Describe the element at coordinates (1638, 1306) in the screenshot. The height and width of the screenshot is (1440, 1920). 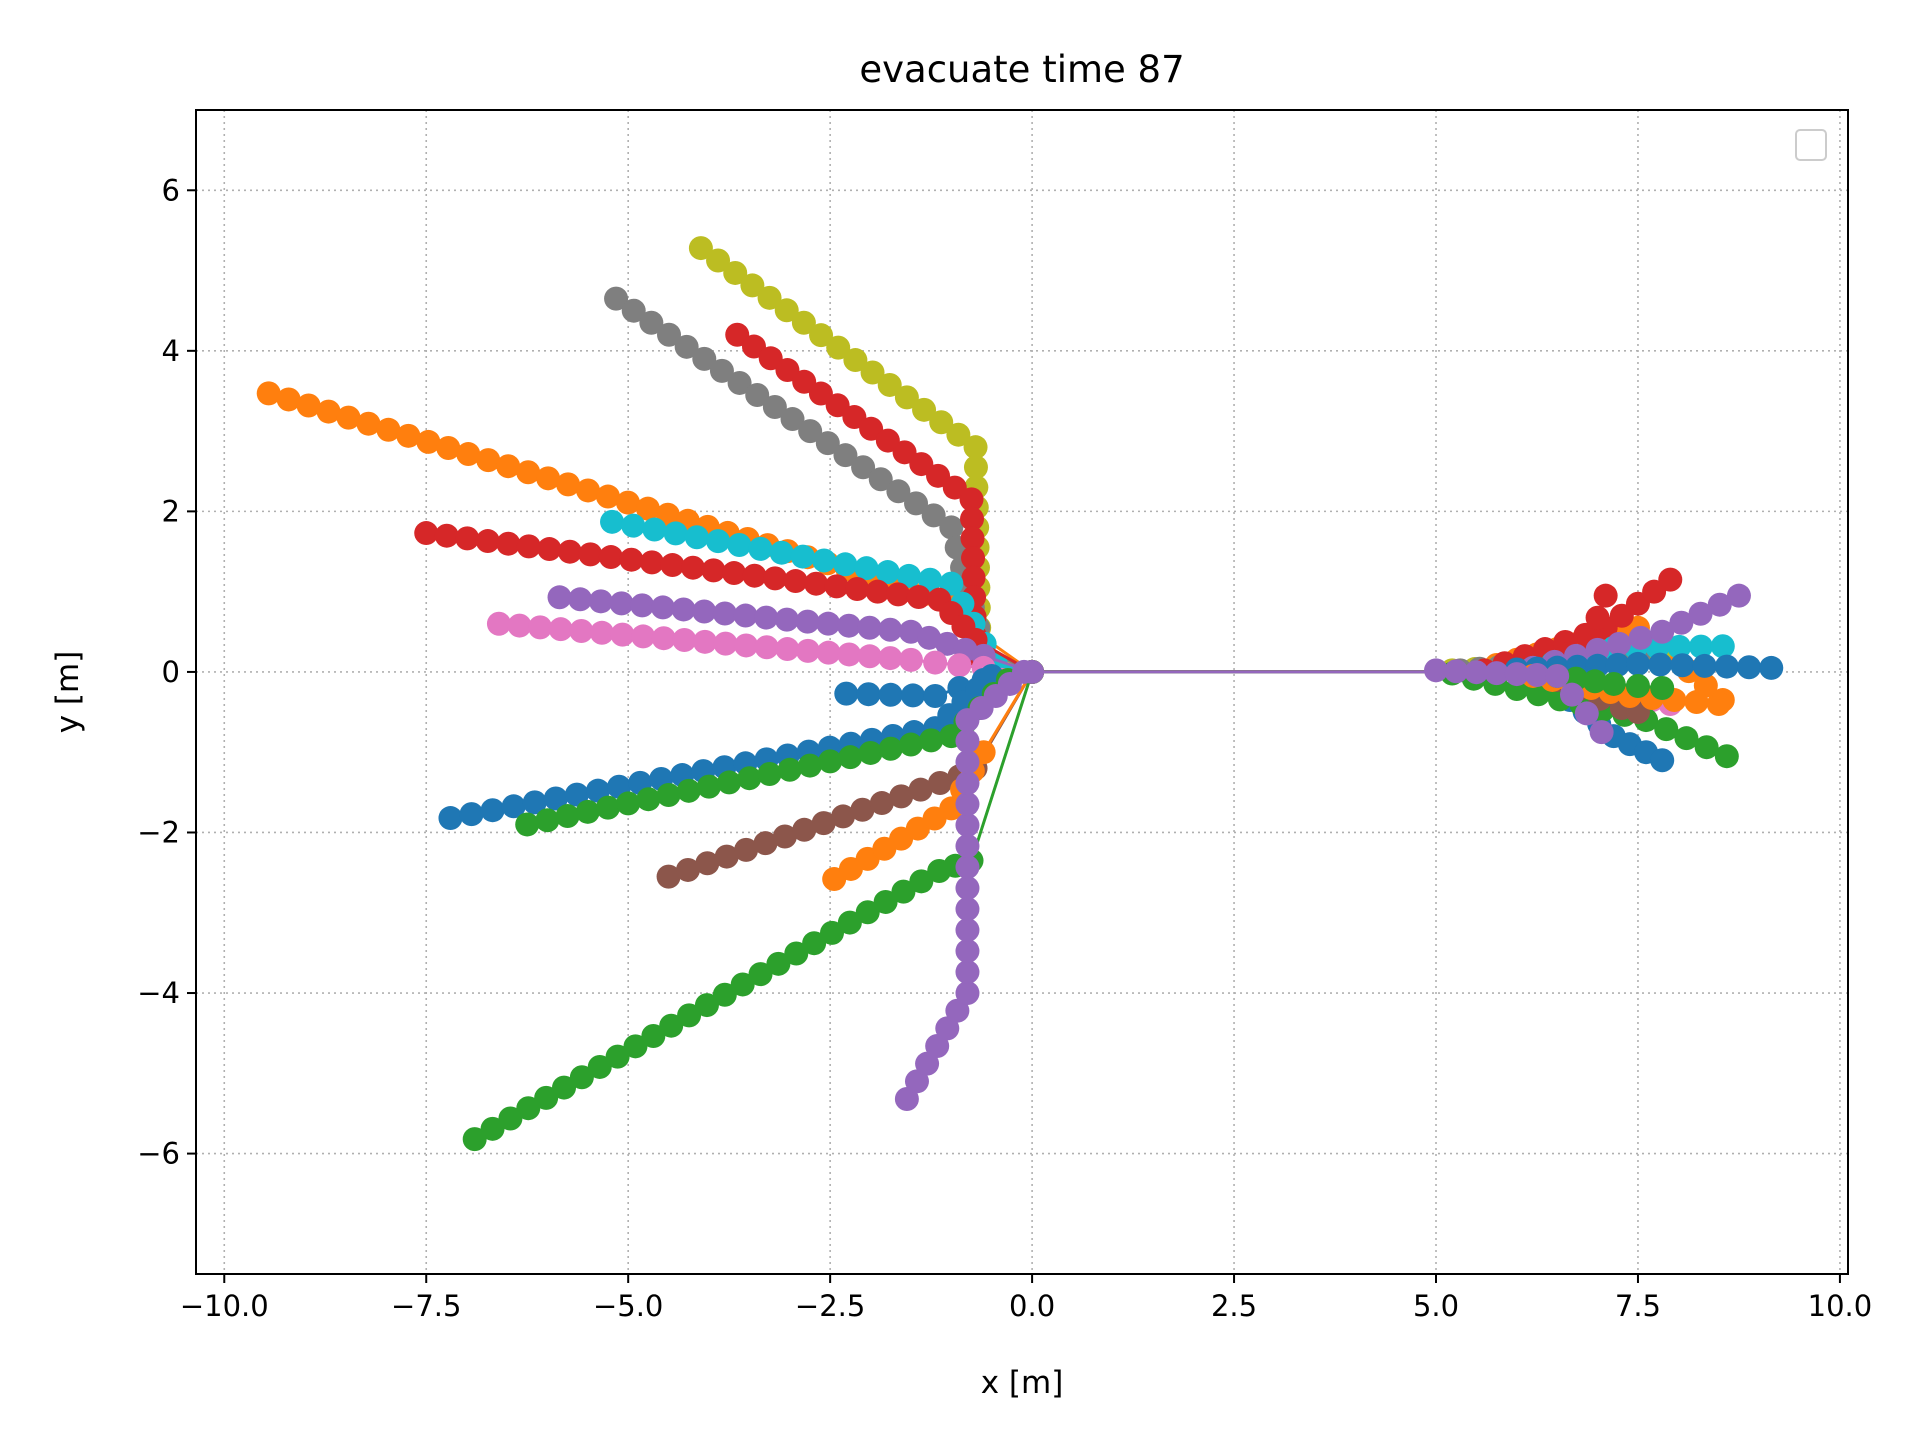
I see `x-tick-label: 7.5` at that location.